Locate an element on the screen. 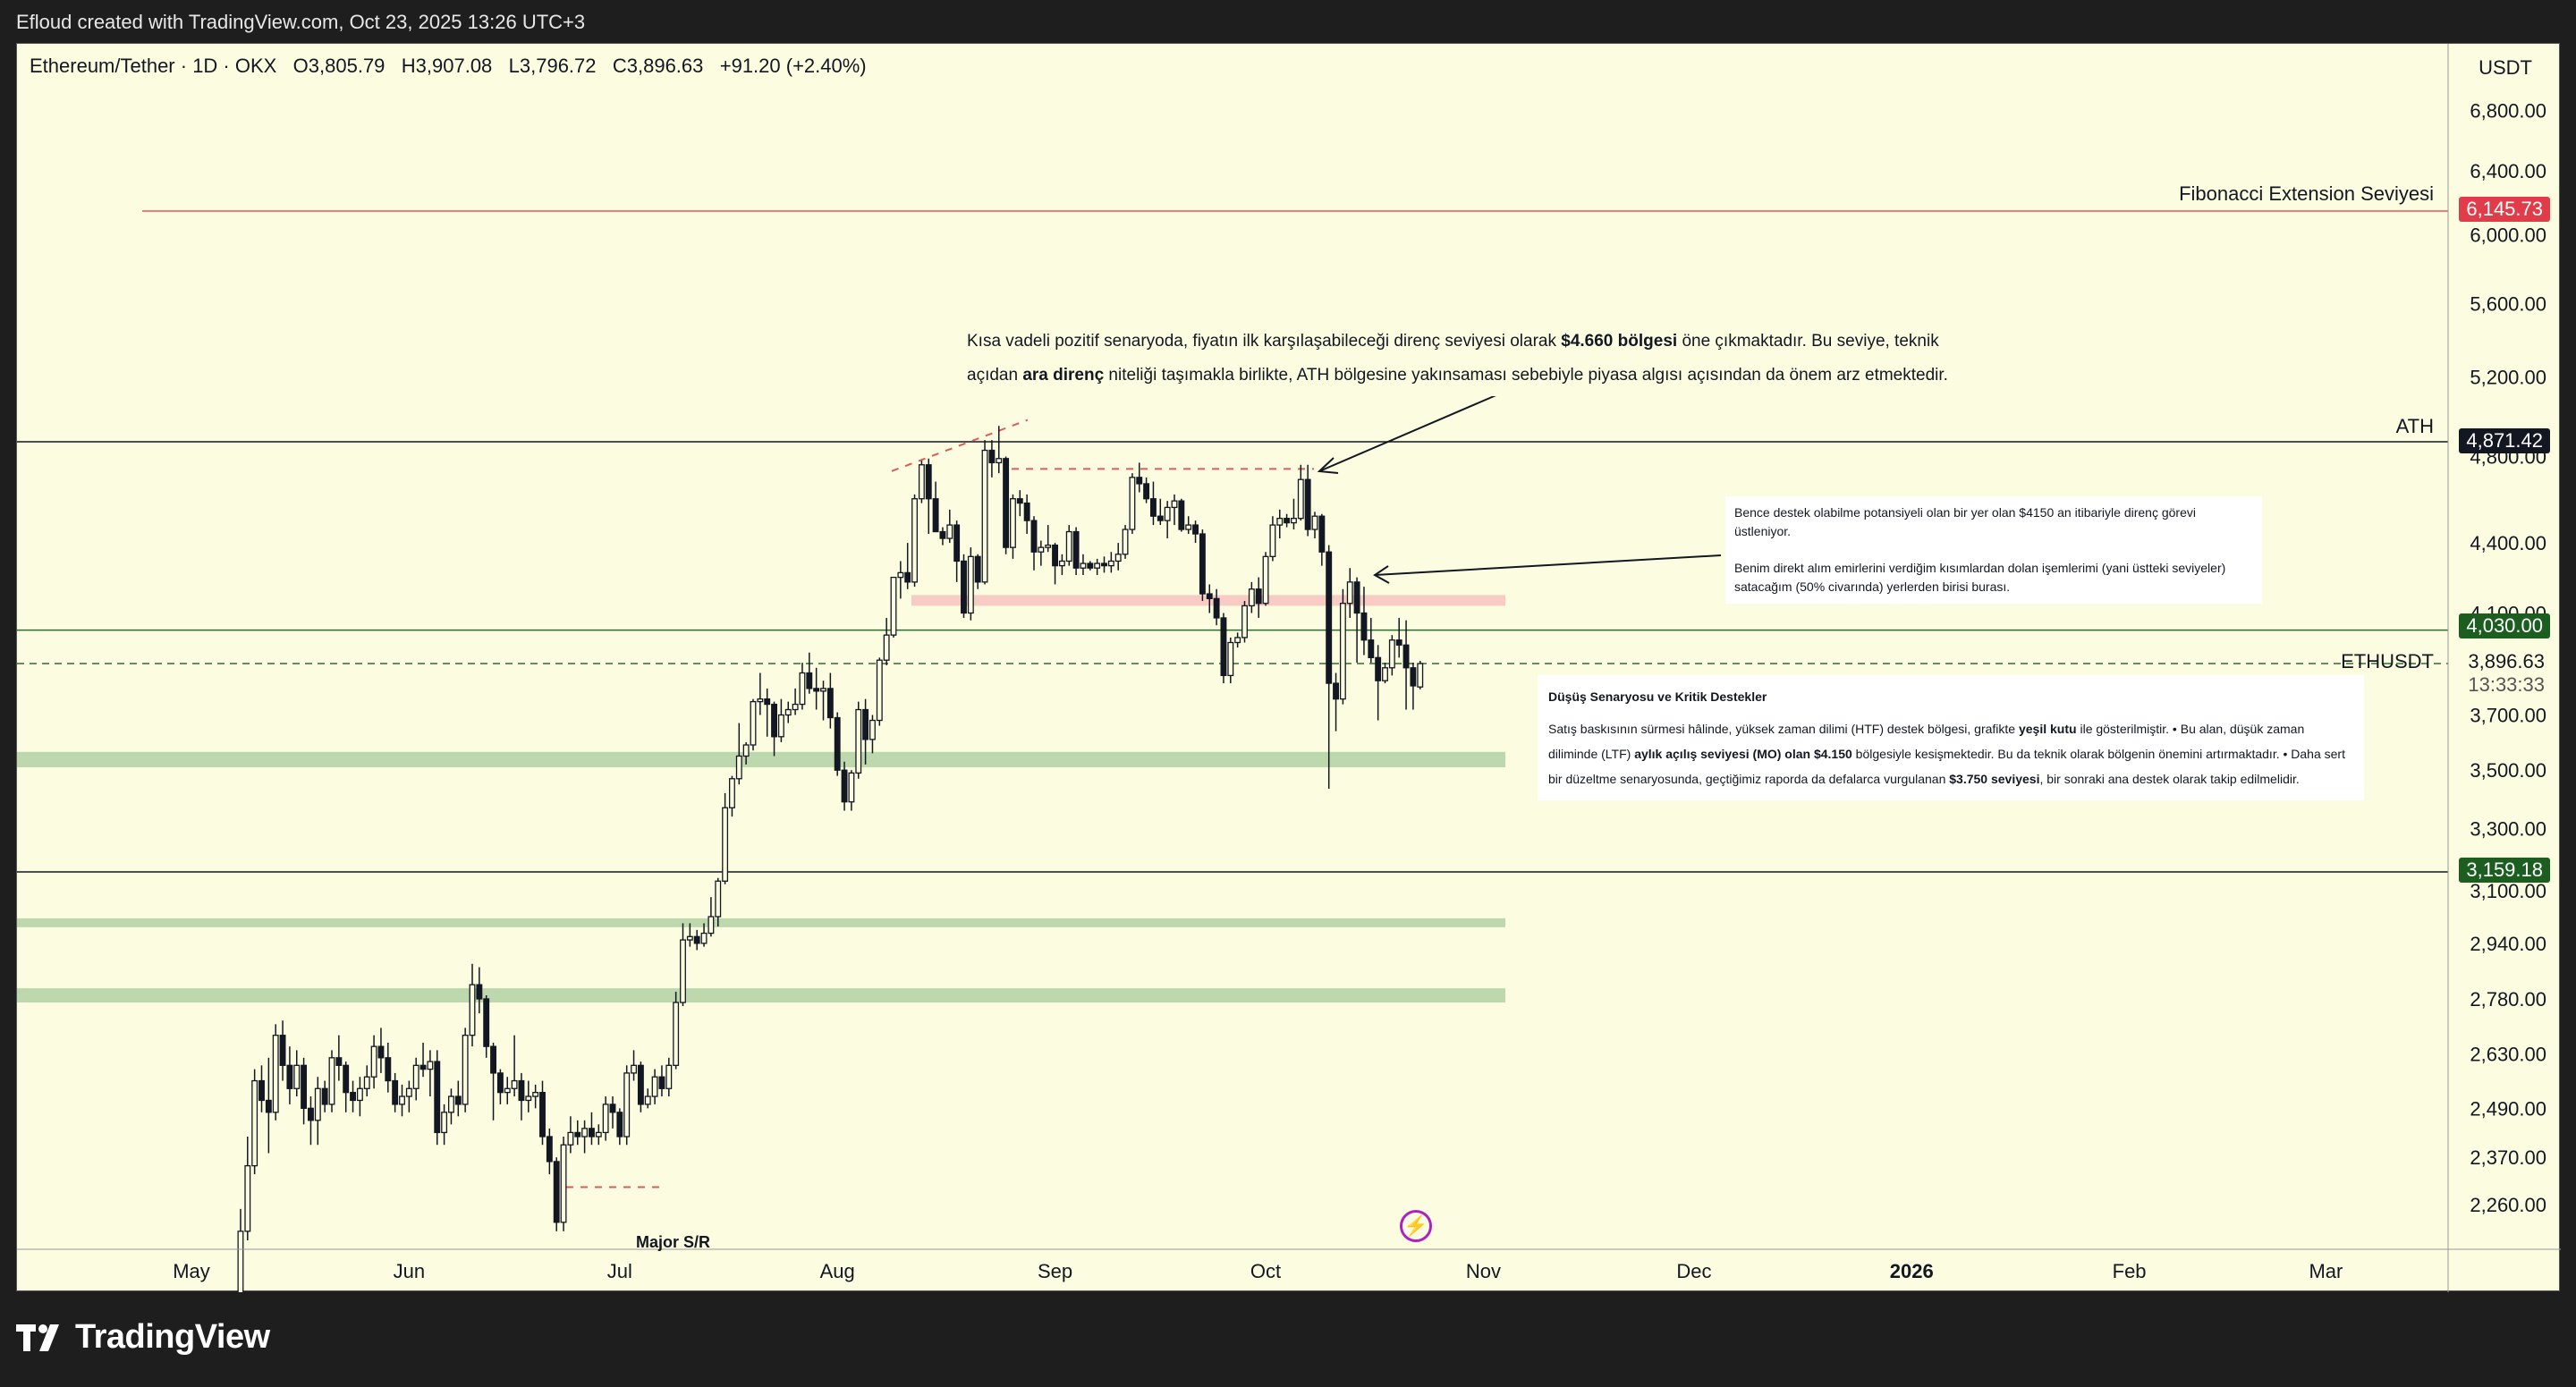 The height and width of the screenshot is (1387, 2576). price-tick-label: 2,780.00 is located at coordinates (2508, 1000).